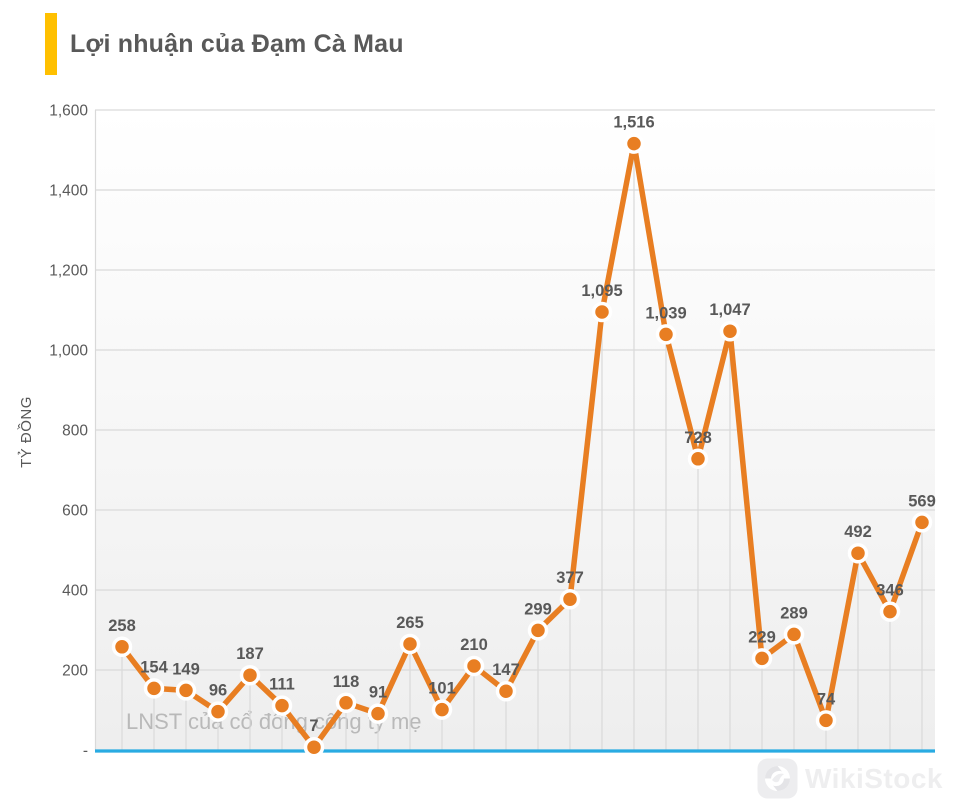  Describe the element at coordinates (26, 432) in the screenshot. I see `y-axis-title: TỶ ĐỒNG` at that location.